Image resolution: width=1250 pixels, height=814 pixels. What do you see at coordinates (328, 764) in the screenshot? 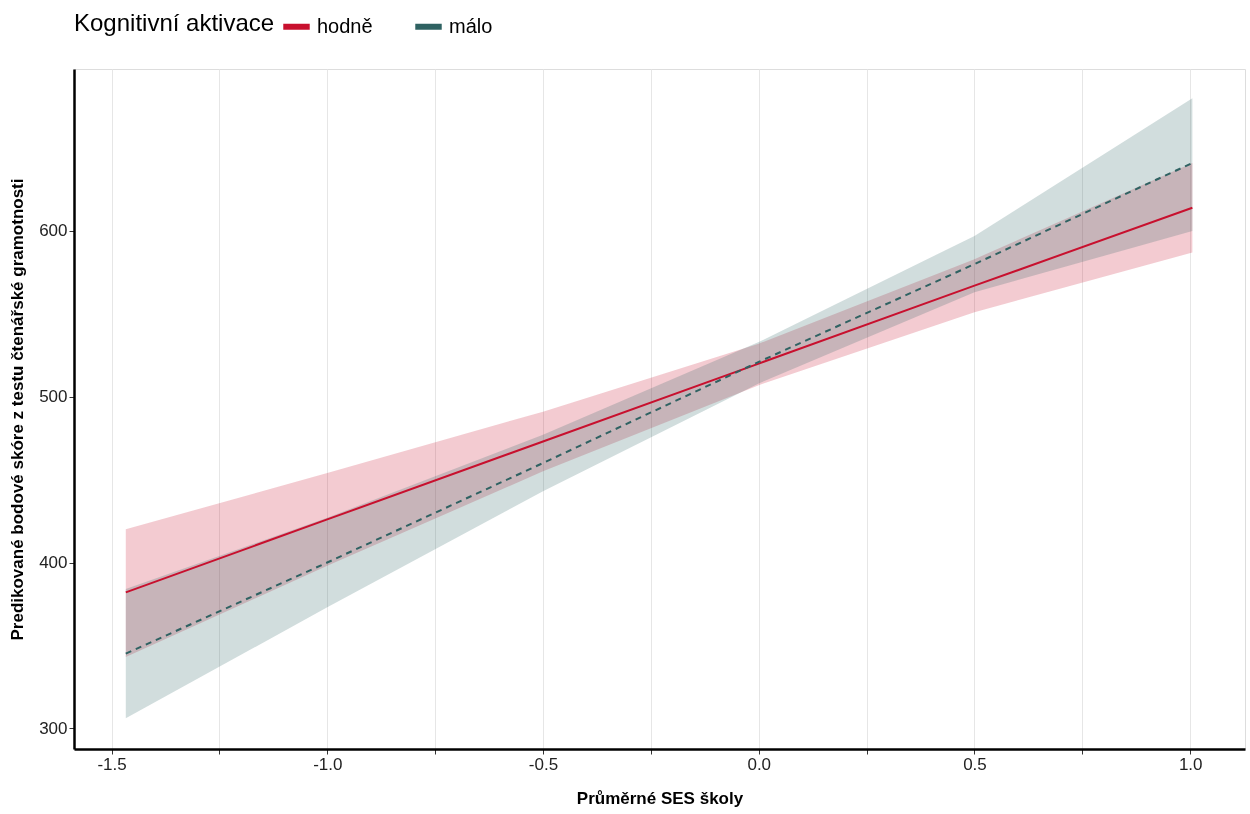
I see `x-tick-label: -1.0` at bounding box center [328, 764].